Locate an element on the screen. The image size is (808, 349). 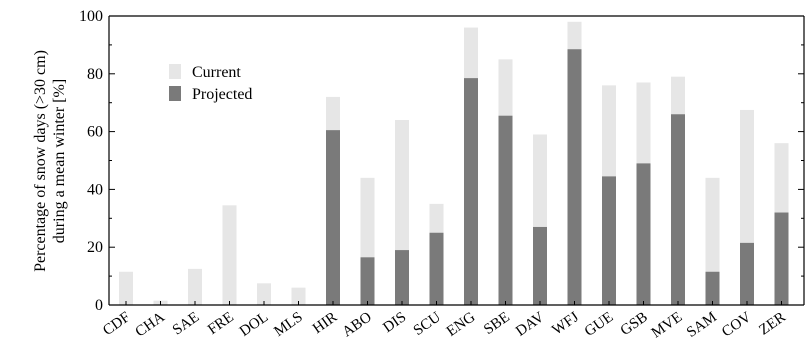
x-tick-label: ZER is located at coordinates (772, 323).